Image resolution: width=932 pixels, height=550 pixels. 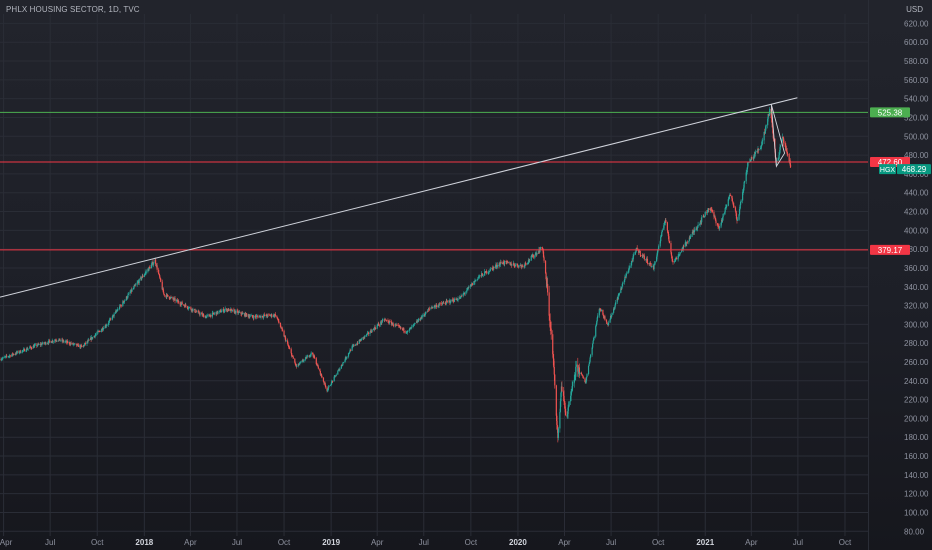 What do you see at coordinates (914, 531) in the screenshot?
I see `y-tick-label: 80.00` at bounding box center [914, 531].